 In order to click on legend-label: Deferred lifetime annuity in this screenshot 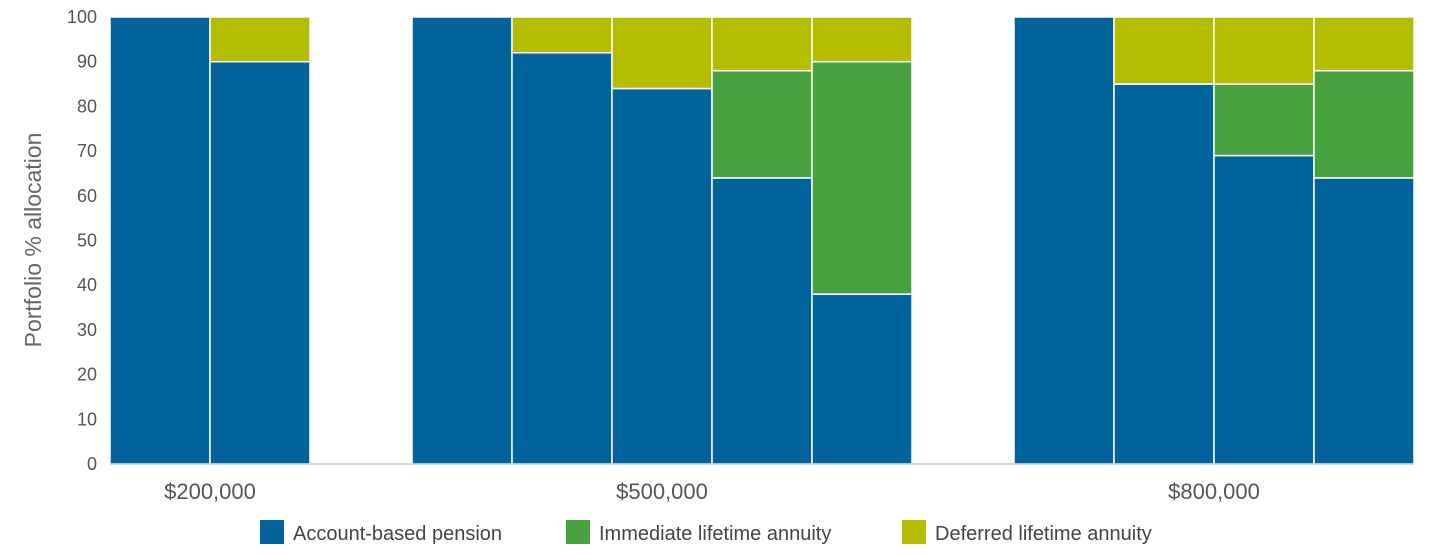, I will do `click(1043, 534)`.